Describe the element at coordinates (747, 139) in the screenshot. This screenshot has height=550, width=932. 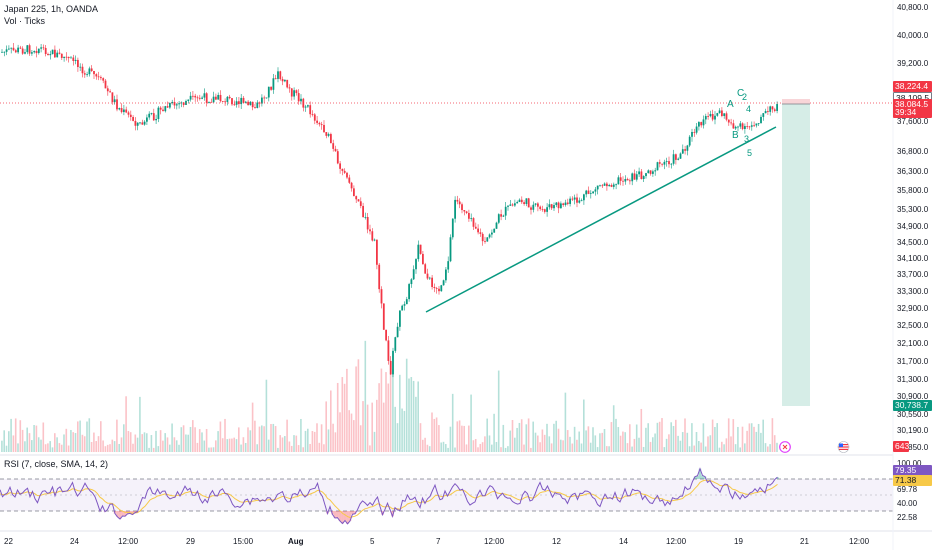
I see `wave-label-3: 3` at that location.